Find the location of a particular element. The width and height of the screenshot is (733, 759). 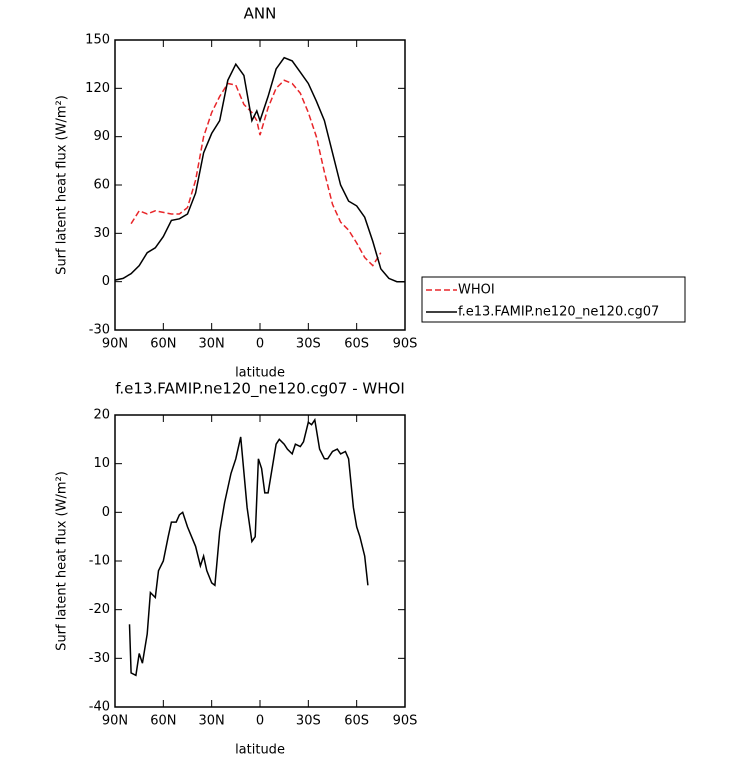

y-tick-label: 120 is located at coordinates (97, 88).